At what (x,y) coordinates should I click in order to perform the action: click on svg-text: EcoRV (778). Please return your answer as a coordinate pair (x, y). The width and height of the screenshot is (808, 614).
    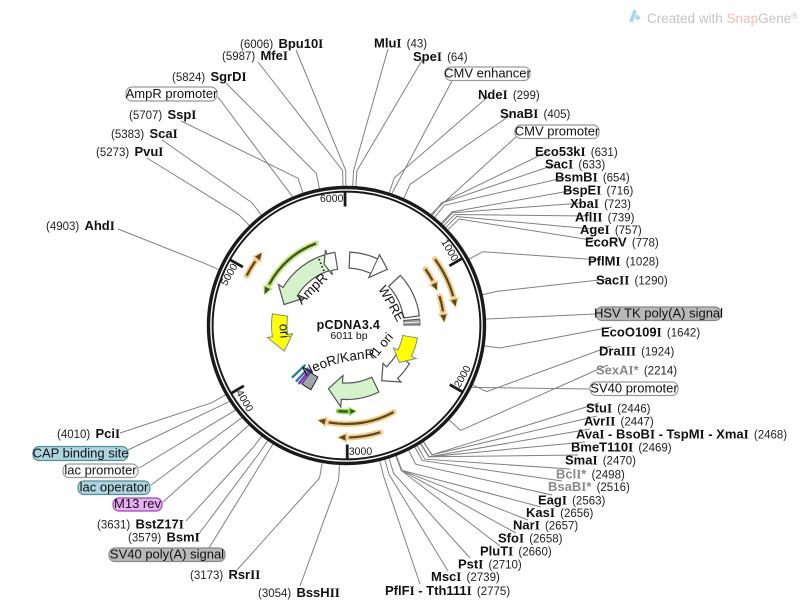
    Looking at the image, I should click on (622, 242).